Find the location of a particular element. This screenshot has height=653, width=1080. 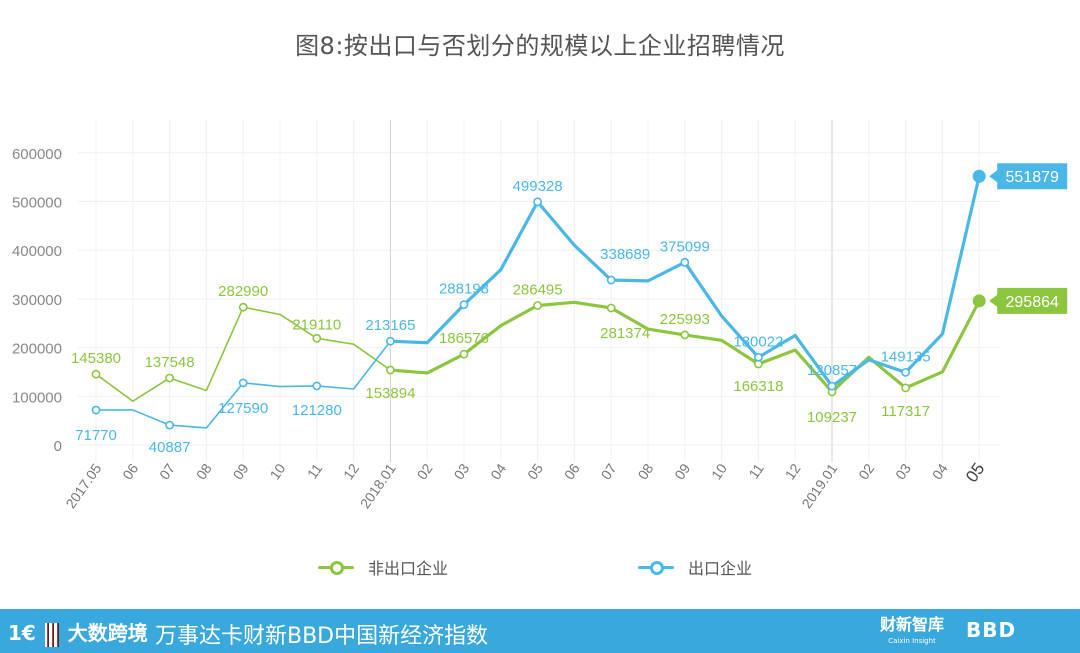

legend-dot-non-export is located at coordinates (337, 568).